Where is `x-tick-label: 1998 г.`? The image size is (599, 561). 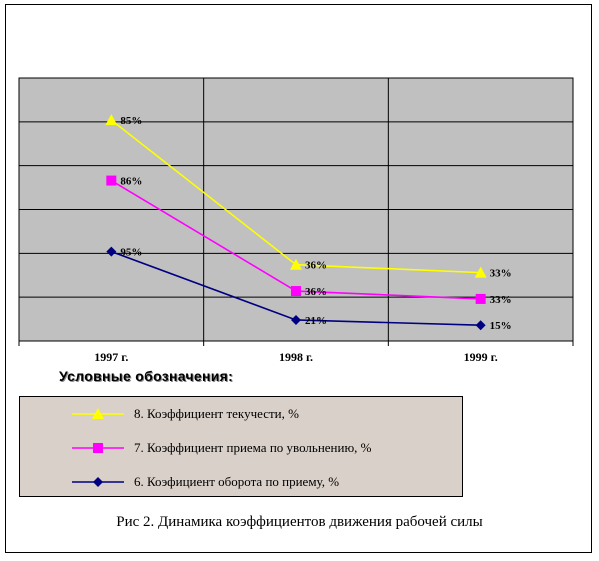
x-tick-label: 1998 г. is located at coordinates (296, 357).